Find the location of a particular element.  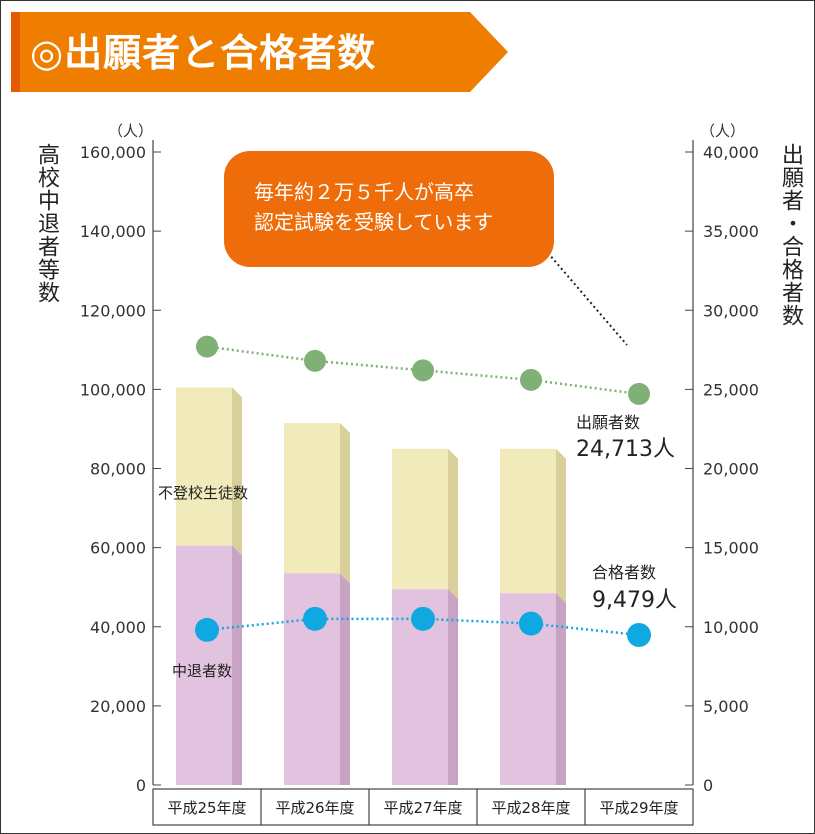

right-tick-label: 30,000 is located at coordinates (731, 310).